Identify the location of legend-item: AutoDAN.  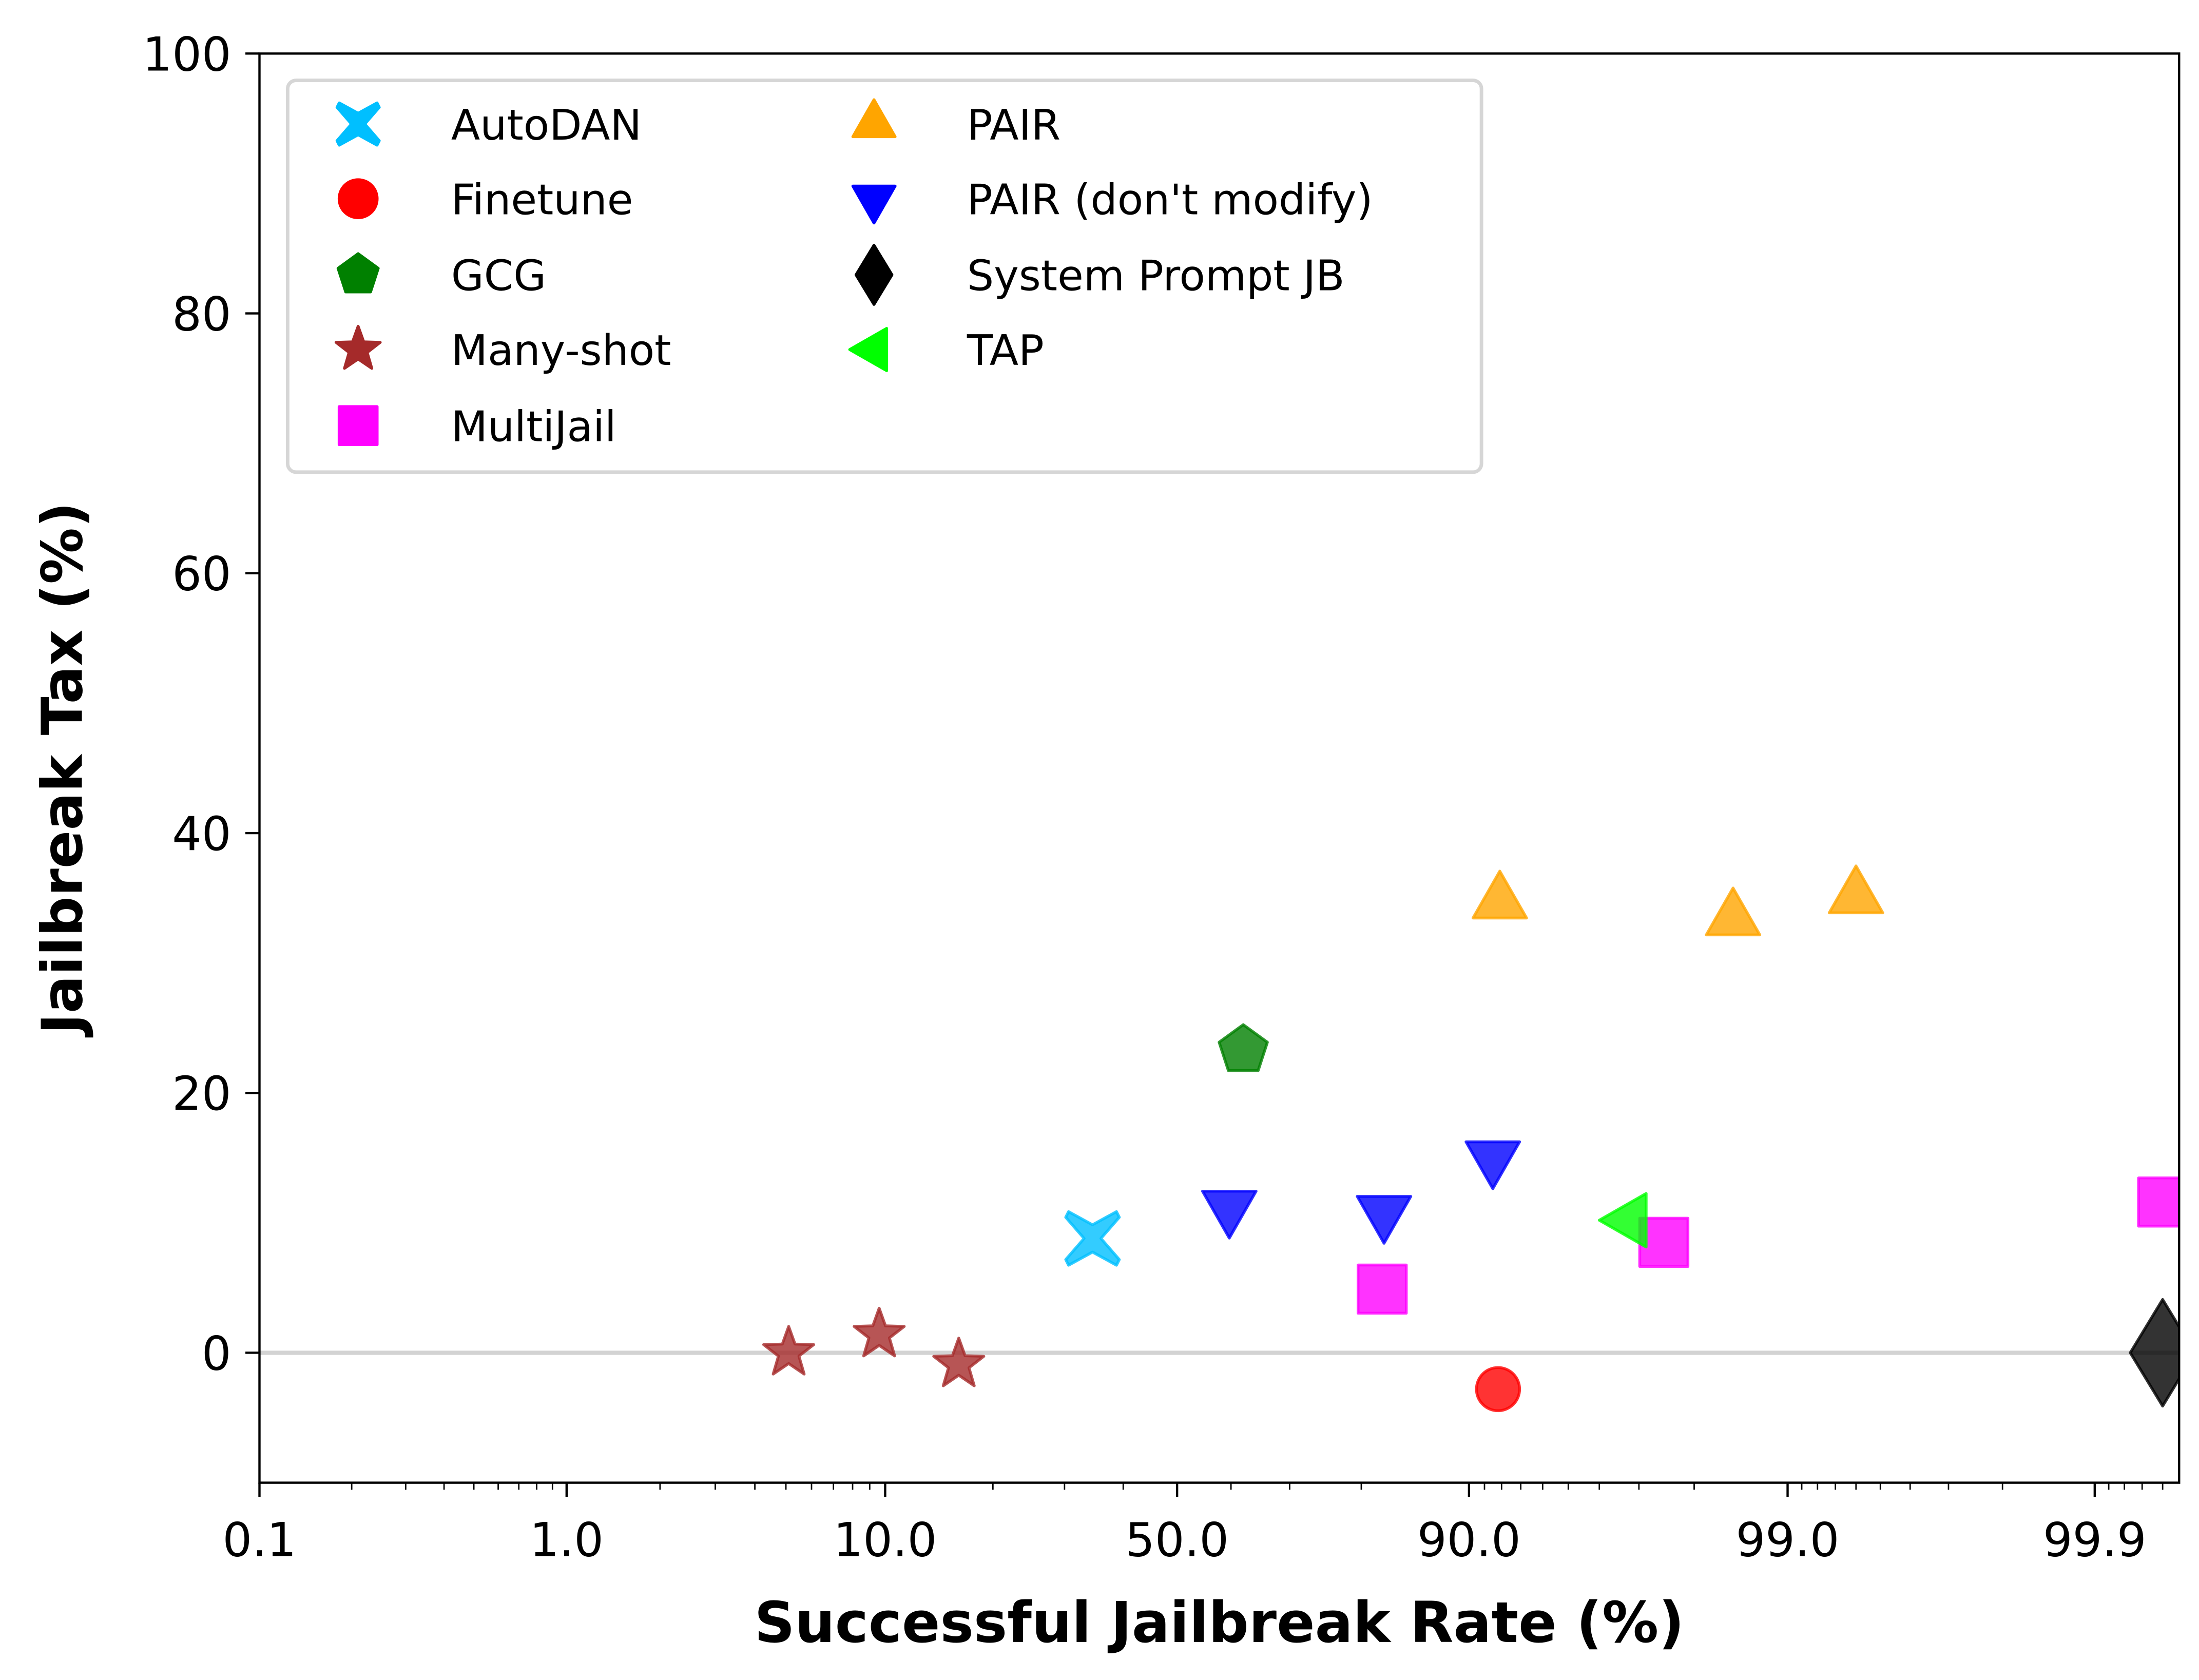
(488, 125).